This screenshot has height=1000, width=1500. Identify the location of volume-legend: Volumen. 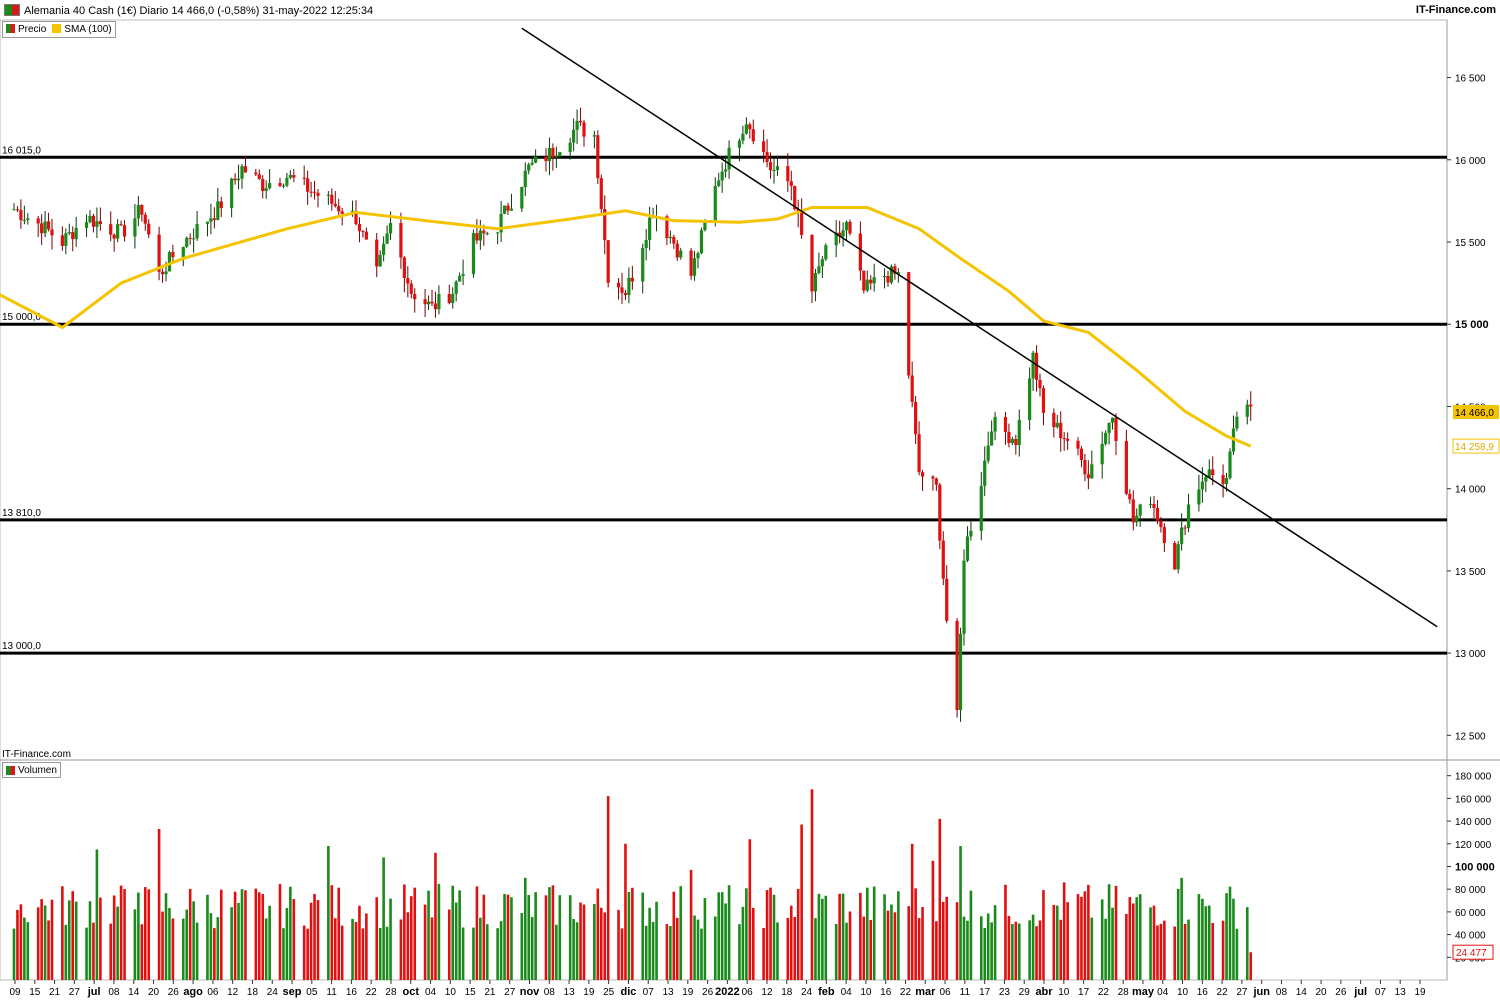
(31, 770).